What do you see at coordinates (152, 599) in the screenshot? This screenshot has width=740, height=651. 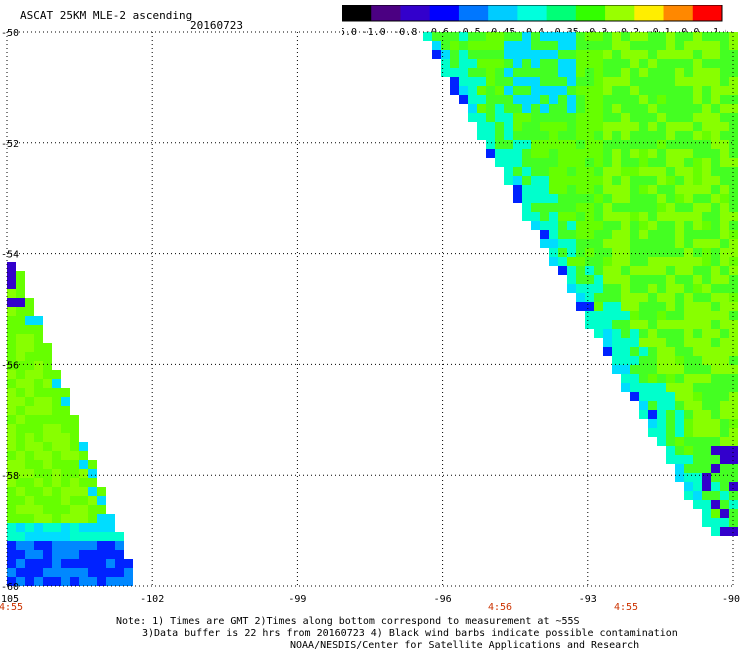 I see `longitude-label: -102` at bounding box center [152, 599].